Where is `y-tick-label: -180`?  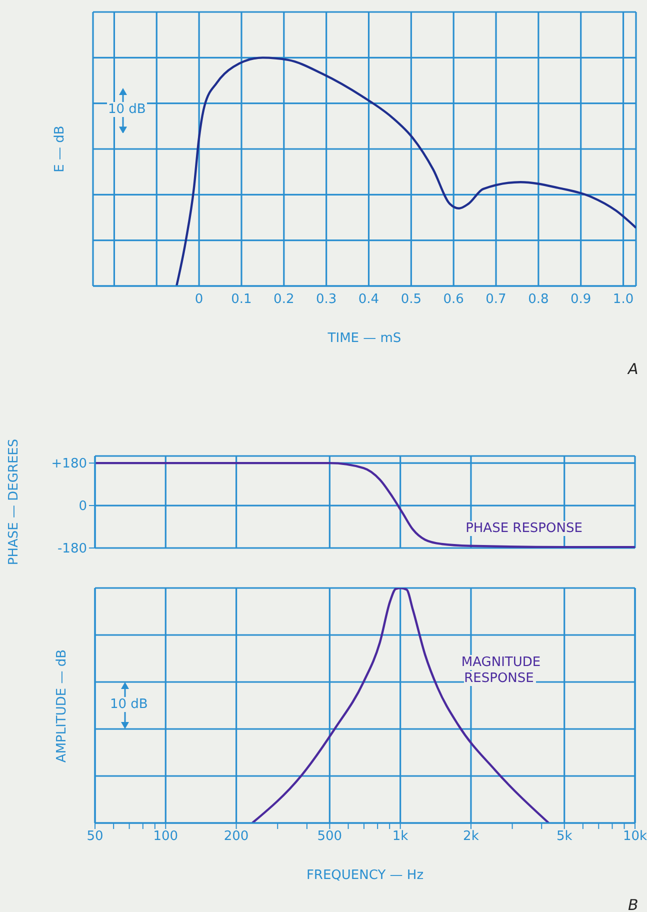
y-tick-label: -180 is located at coordinates (72, 549).